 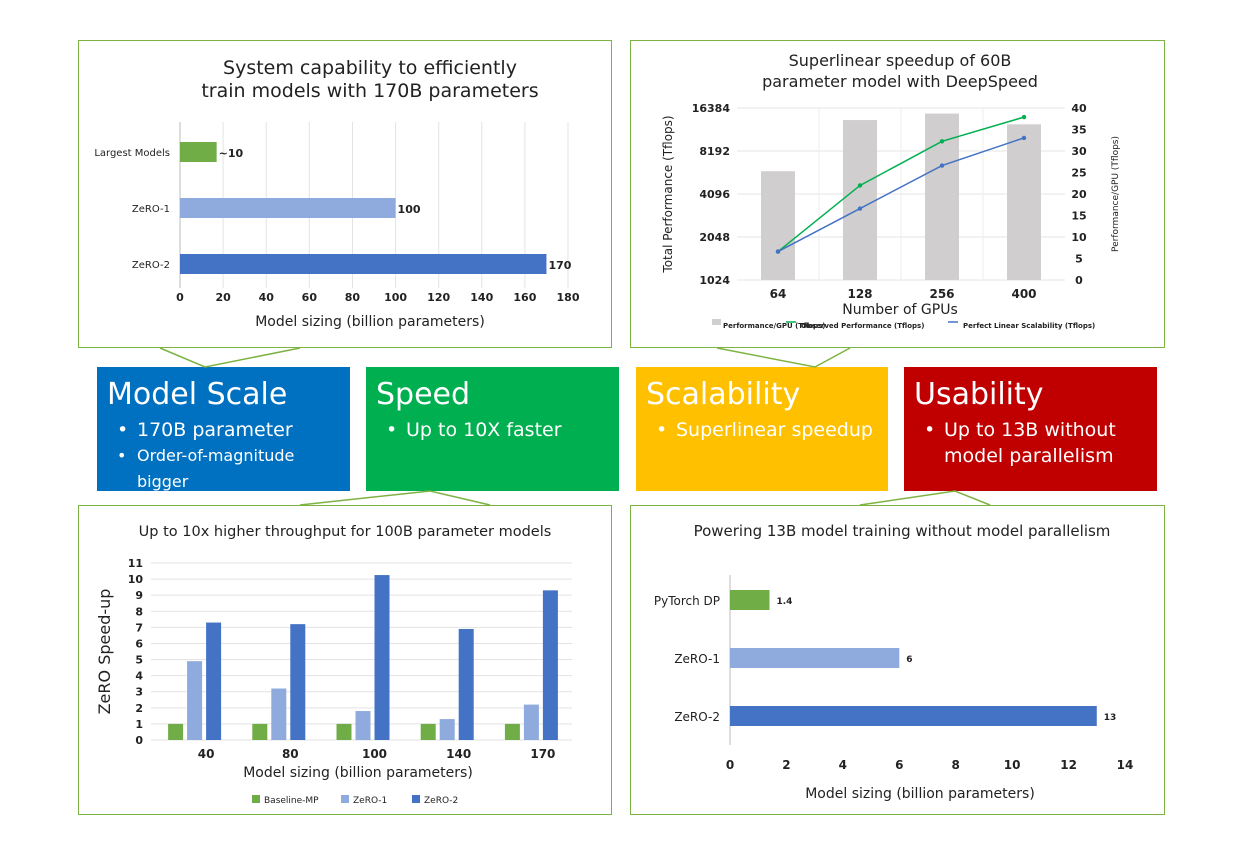 What do you see at coordinates (291, 801) in the screenshot?
I see `legend-label: Baseline-MP` at bounding box center [291, 801].